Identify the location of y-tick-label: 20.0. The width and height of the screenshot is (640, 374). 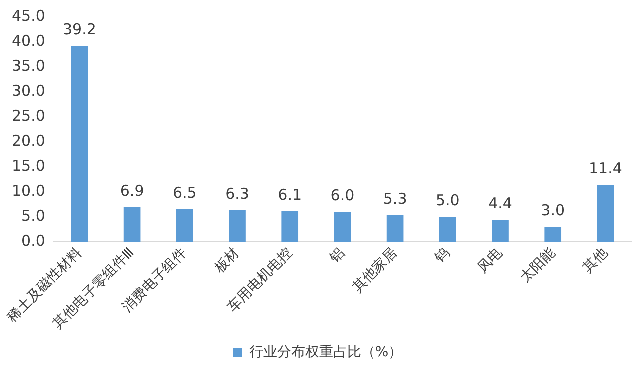
(29, 141).